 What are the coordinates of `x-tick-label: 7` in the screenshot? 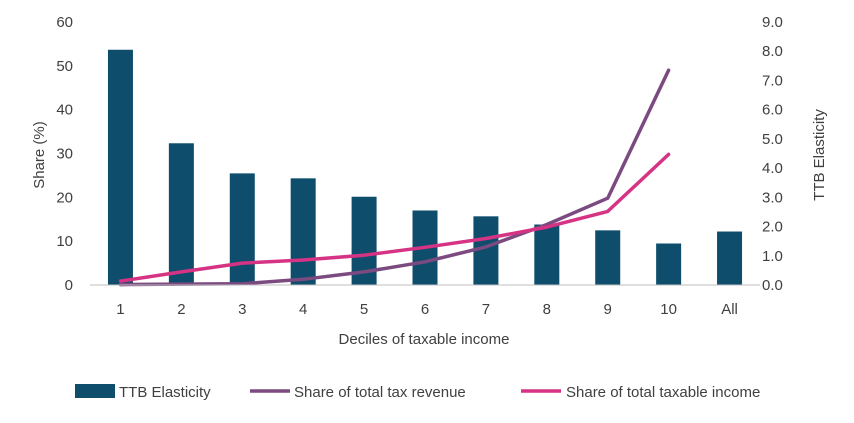 It's located at (486, 309).